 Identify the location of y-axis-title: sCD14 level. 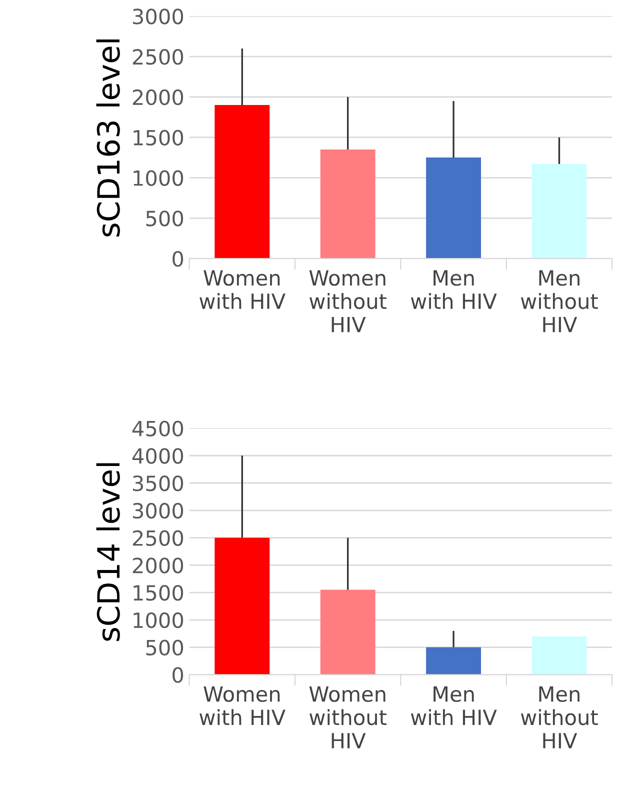
(108, 552).